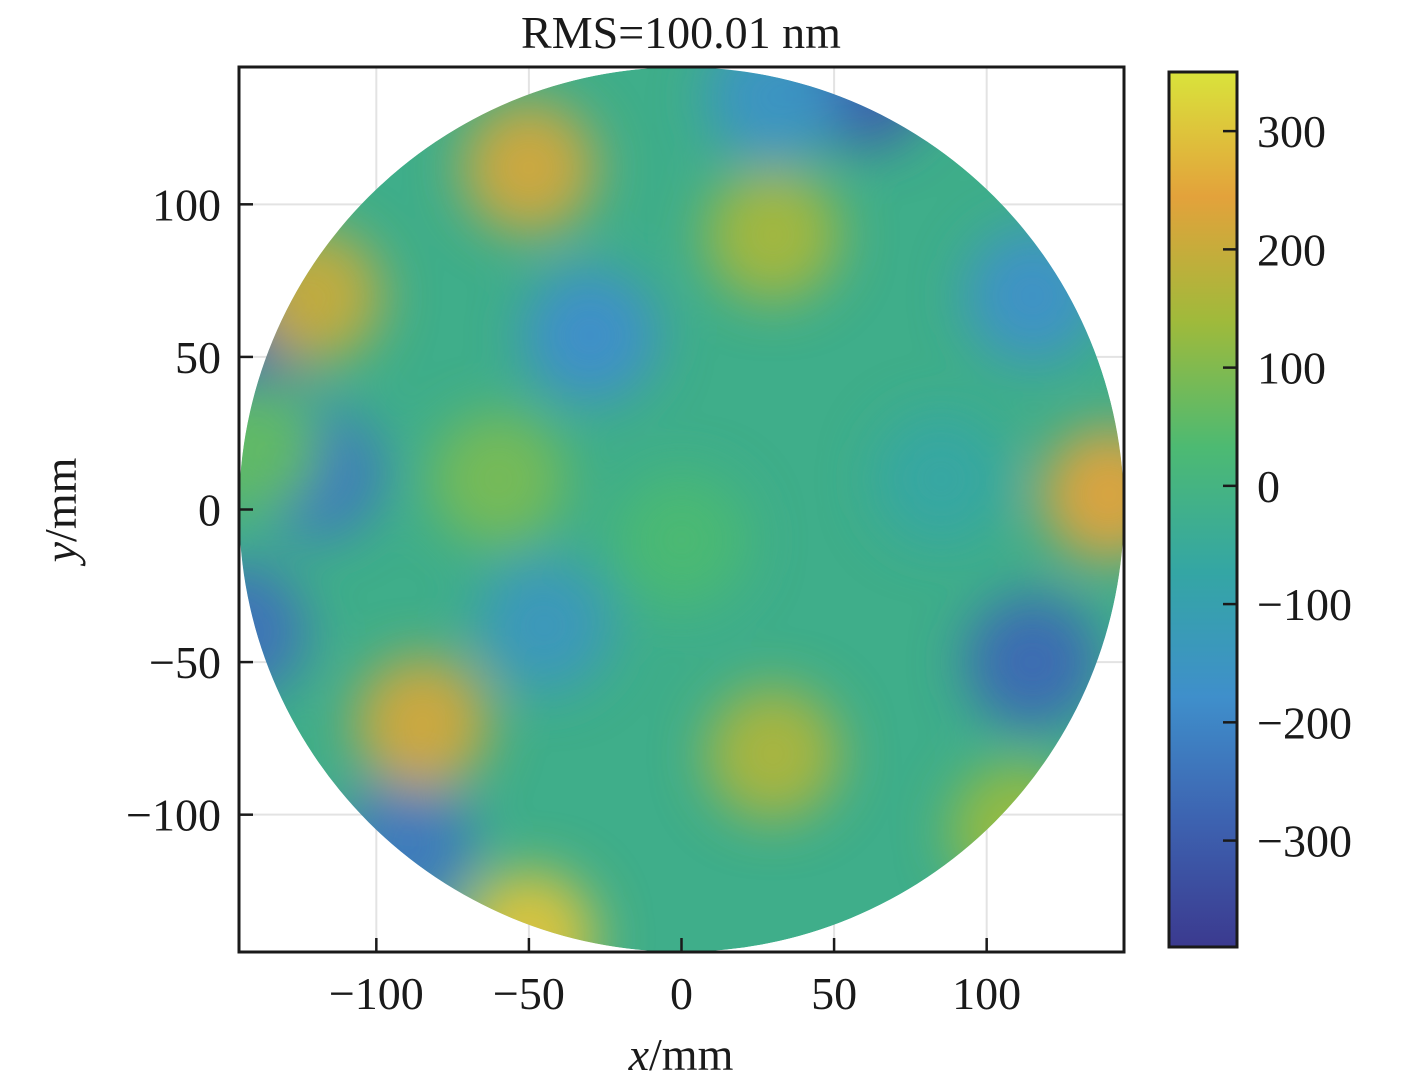 This screenshot has width=1417, height=1080. What do you see at coordinates (639, 1054) in the screenshot?
I see `x-axis-label-var: x` at bounding box center [639, 1054].